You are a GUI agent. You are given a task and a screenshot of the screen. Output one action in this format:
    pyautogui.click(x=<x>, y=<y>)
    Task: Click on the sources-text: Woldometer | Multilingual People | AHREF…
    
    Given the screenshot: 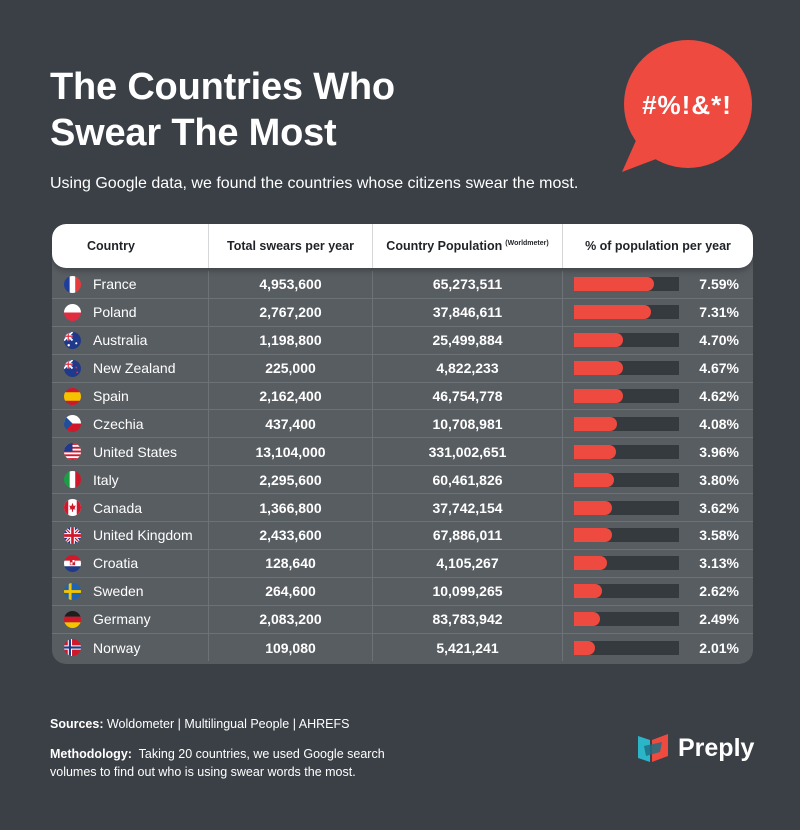 What is the action you would take?
    pyautogui.click(x=228, y=724)
    